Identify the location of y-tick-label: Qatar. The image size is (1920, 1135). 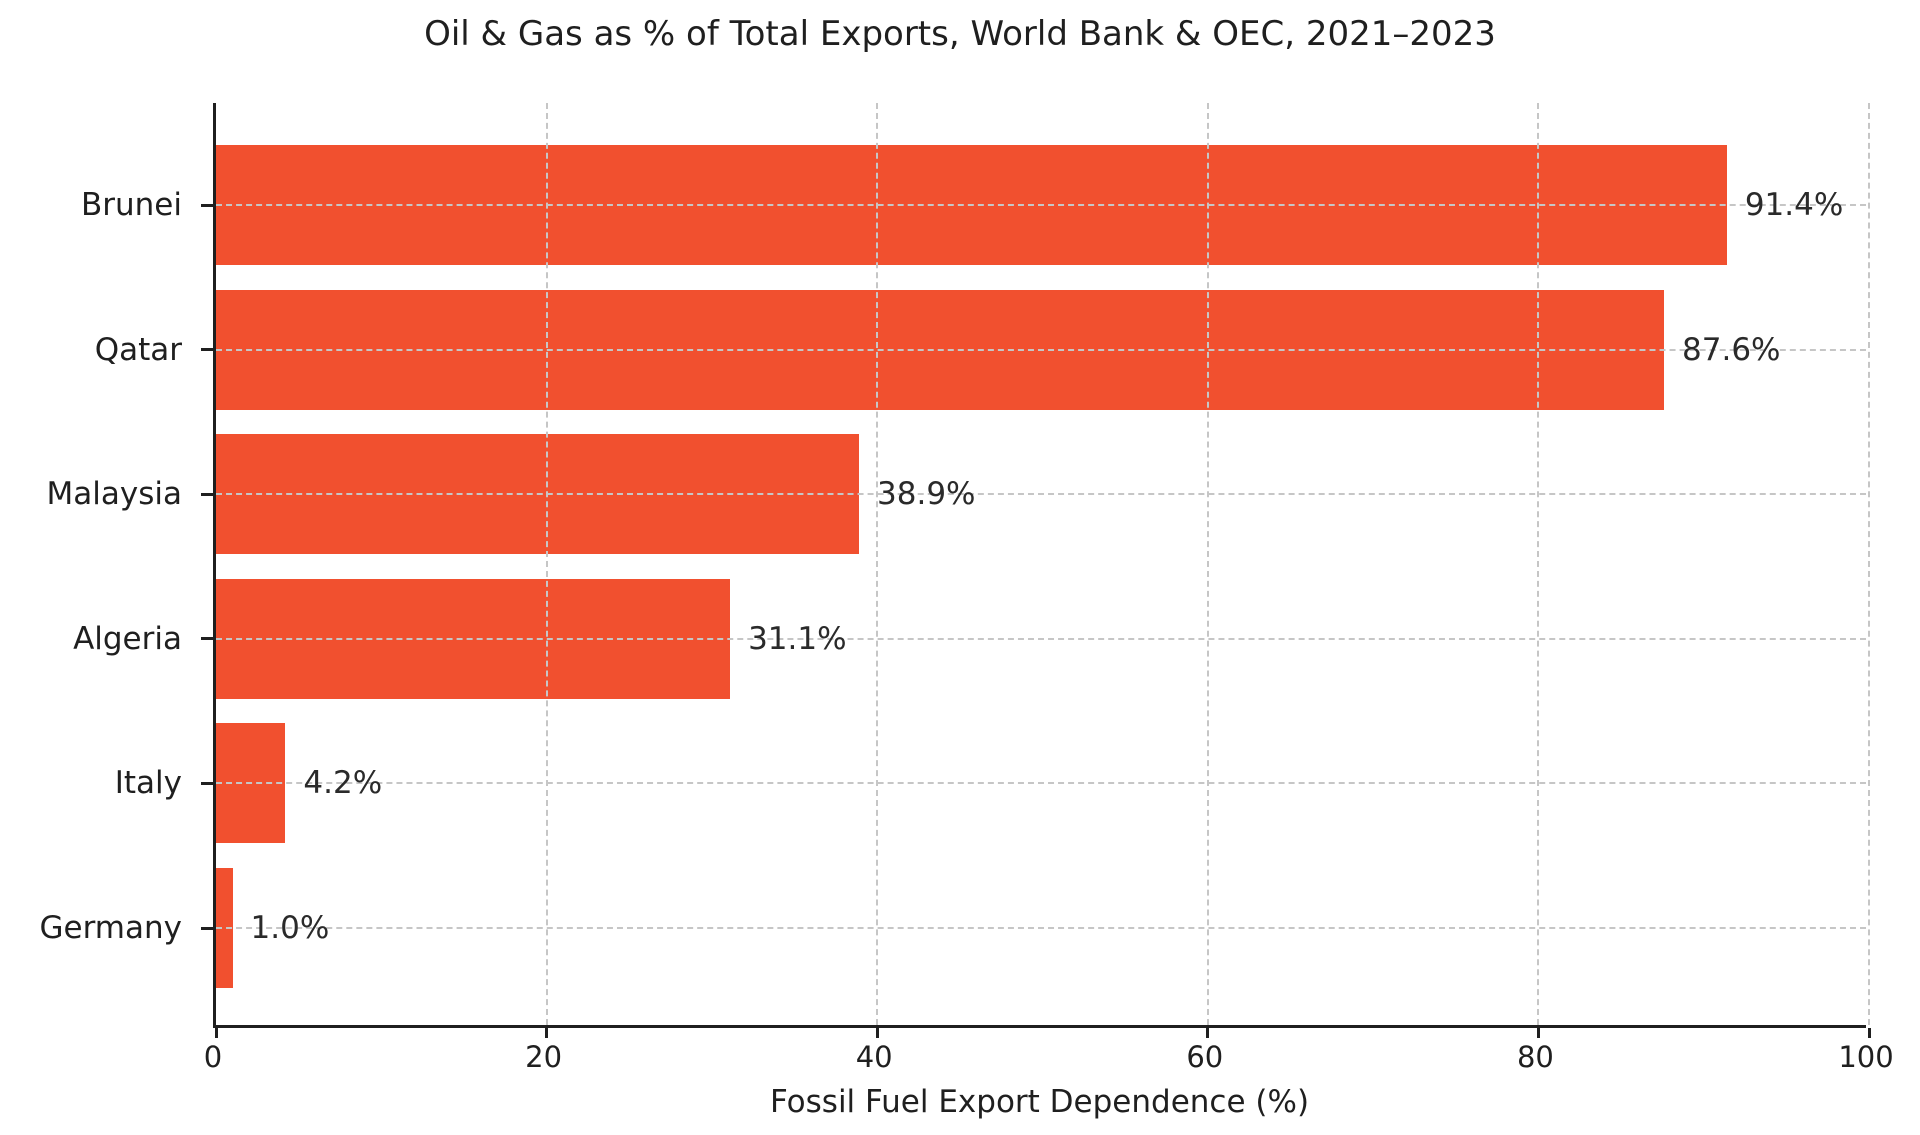
(138, 349).